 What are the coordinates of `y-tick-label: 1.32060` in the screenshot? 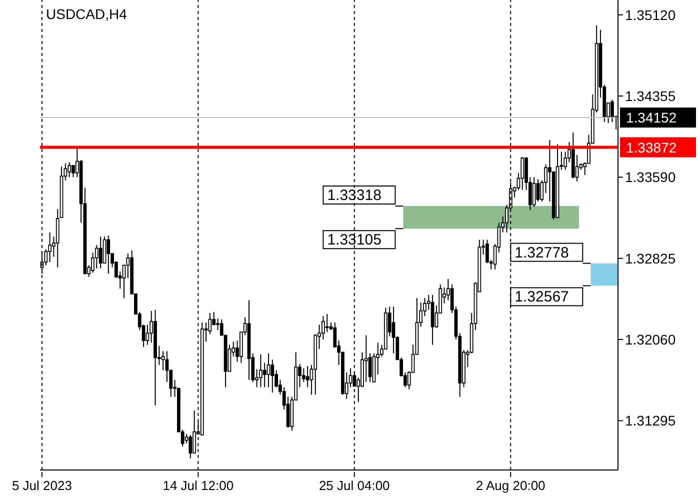 It's located at (650, 339).